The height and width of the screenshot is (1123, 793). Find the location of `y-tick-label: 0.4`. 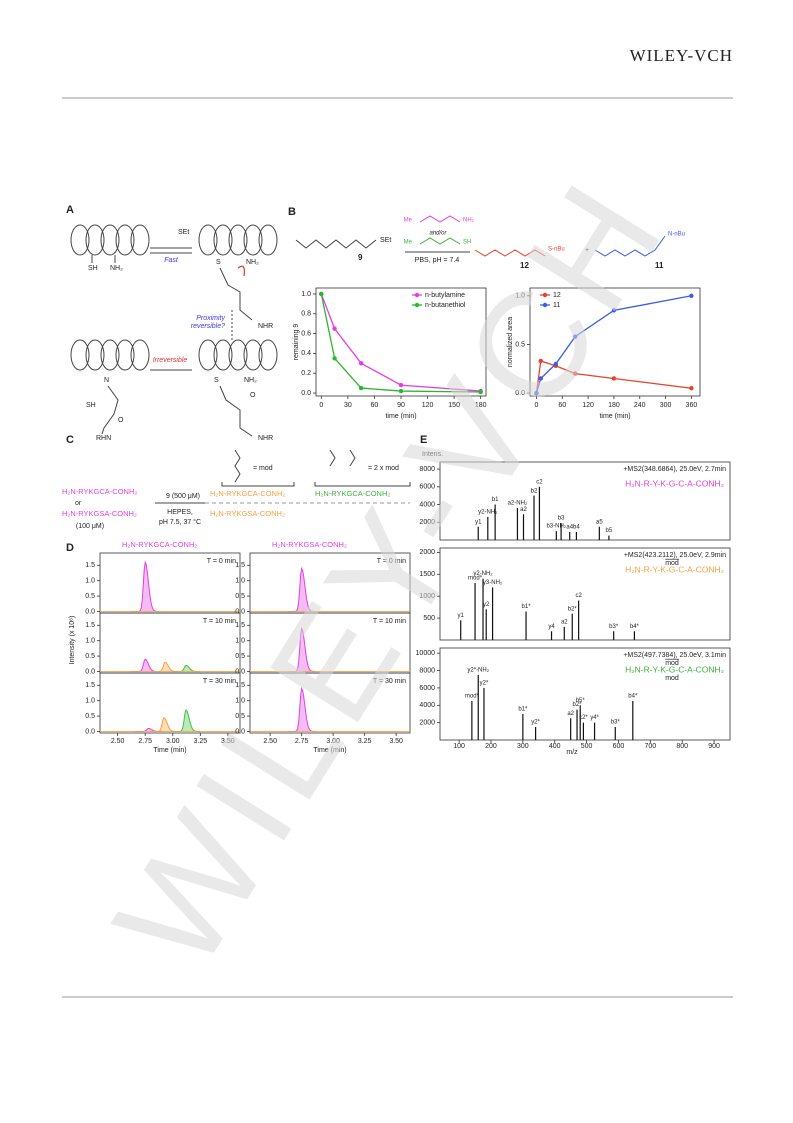

y-tick-label: 0.4 is located at coordinates (306, 353).